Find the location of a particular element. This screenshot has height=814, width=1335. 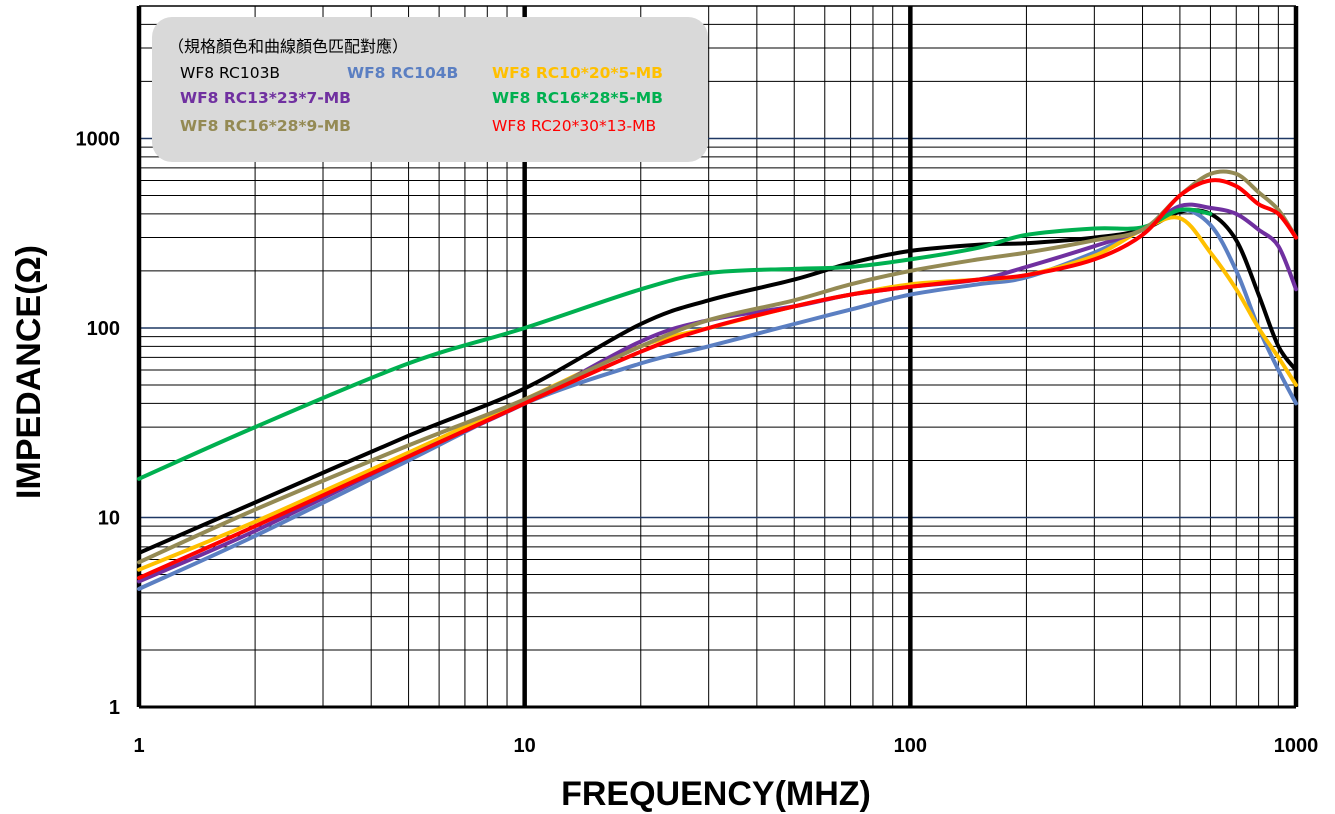

legend-item-1: WF8 RC103B is located at coordinates (230, 73).